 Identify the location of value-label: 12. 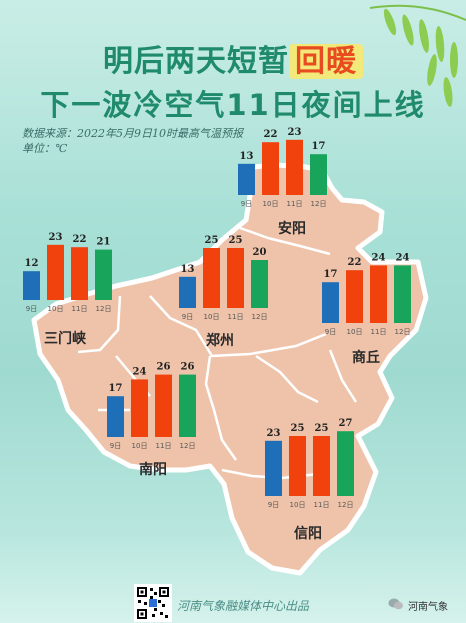
(32, 263).